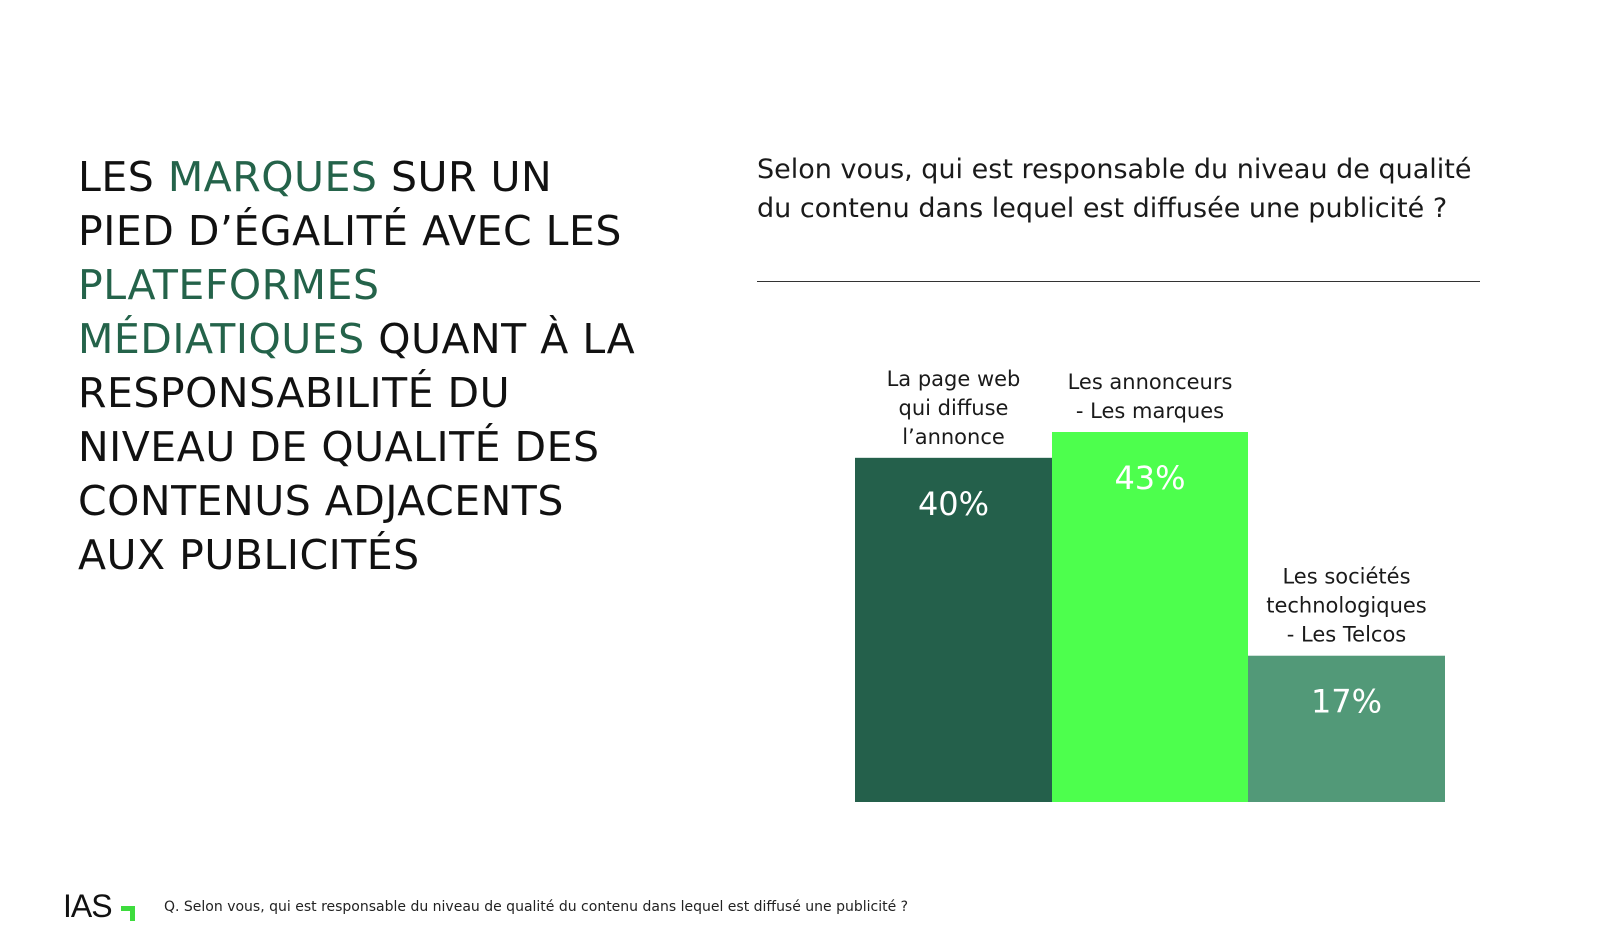 Image resolution: width=1600 pixels, height=950 pixels. What do you see at coordinates (1346, 702) in the screenshot?
I see `bar-value-label-3: 17%` at bounding box center [1346, 702].